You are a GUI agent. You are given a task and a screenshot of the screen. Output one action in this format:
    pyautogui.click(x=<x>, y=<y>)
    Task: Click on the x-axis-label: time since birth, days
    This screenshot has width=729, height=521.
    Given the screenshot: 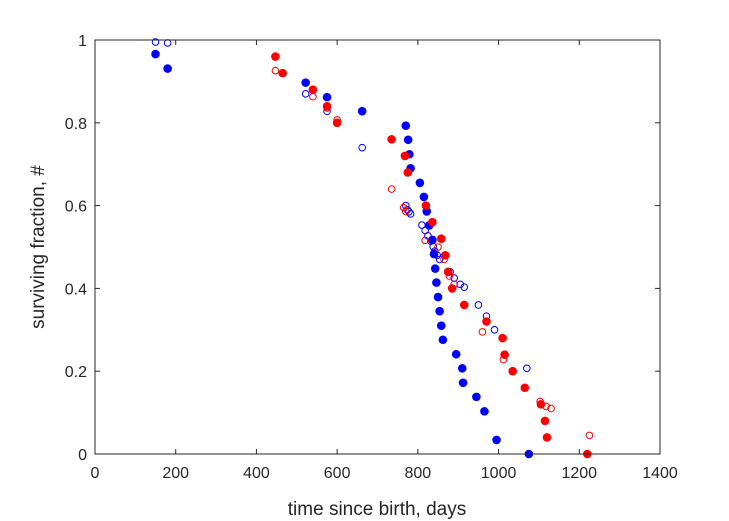 What is the action you would take?
    pyautogui.click(x=377, y=509)
    